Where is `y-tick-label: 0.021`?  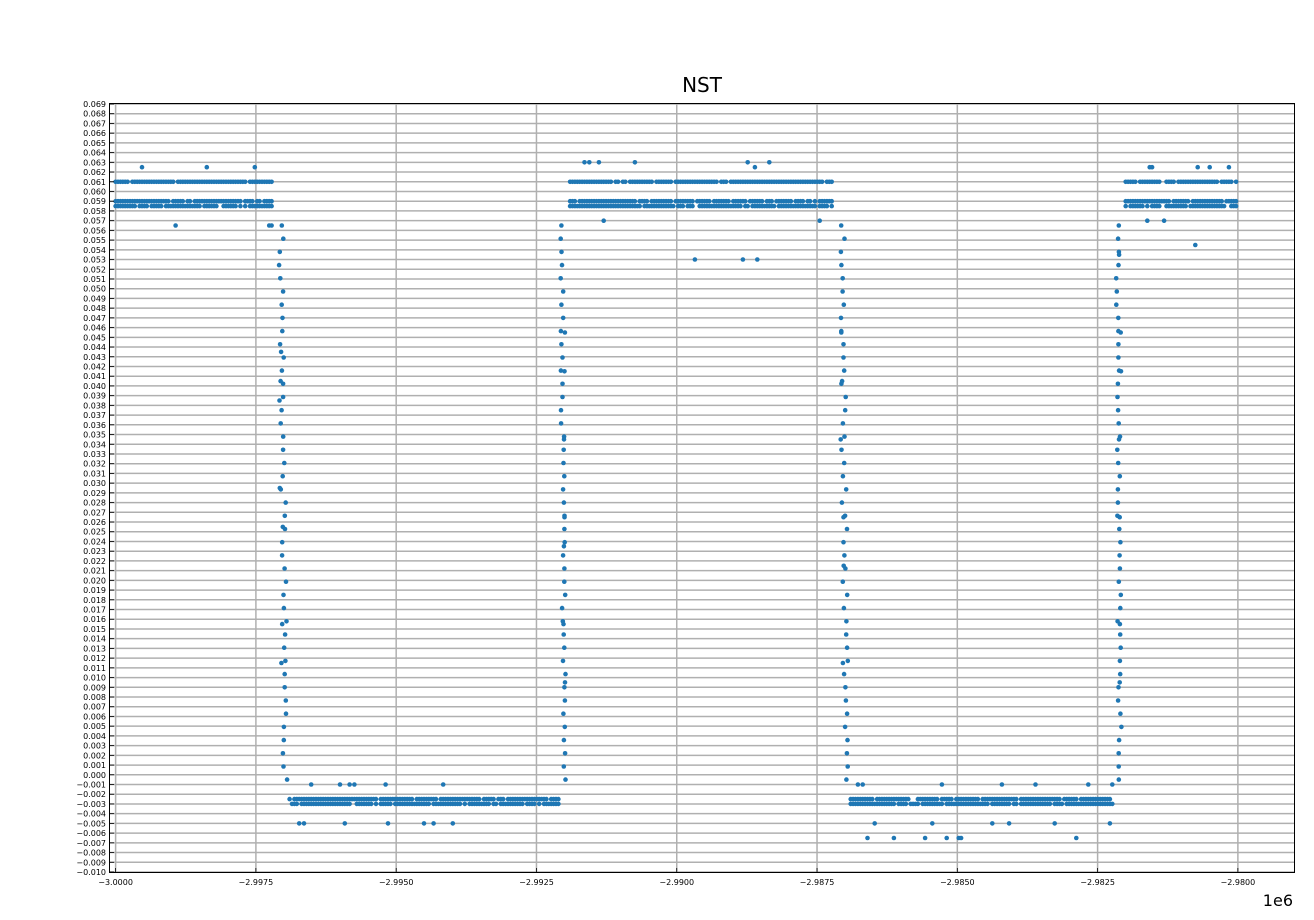 y-tick-label: 0.021 is located at coordinates (94, 571).